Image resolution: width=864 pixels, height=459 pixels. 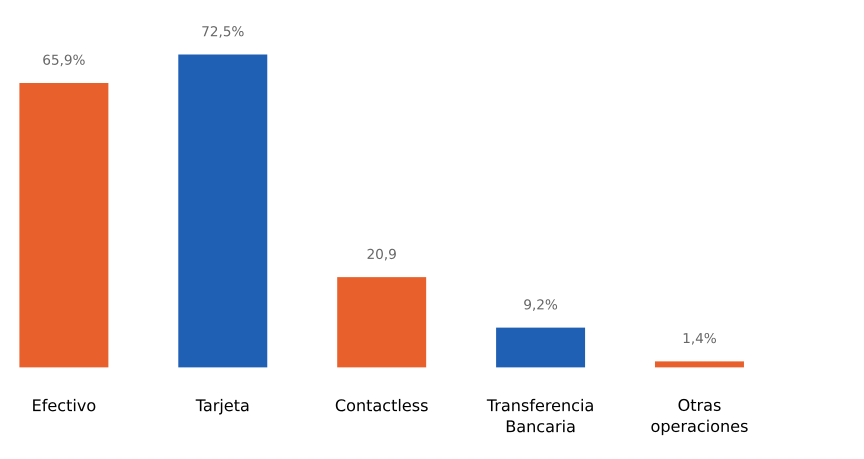 What do you see at coordinates (382, 254) in the screenshot?
I see `data-label: 20,9` at bounding box center [382, 254].